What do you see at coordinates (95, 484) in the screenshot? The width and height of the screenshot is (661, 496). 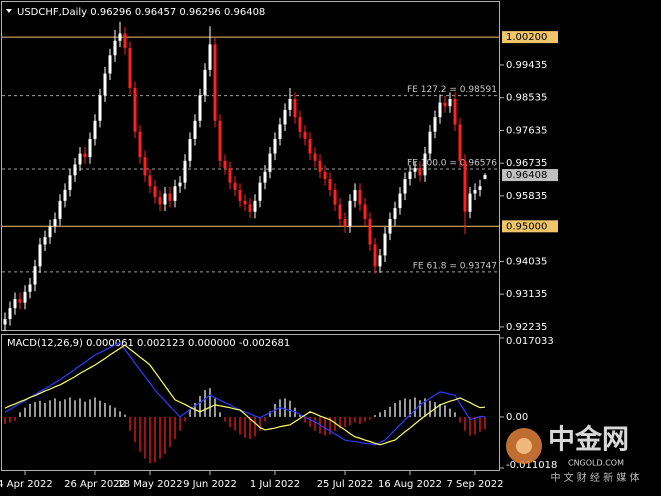 I see `x-tick-label: 26 Apr 2022` at bounding box center [95, 484].